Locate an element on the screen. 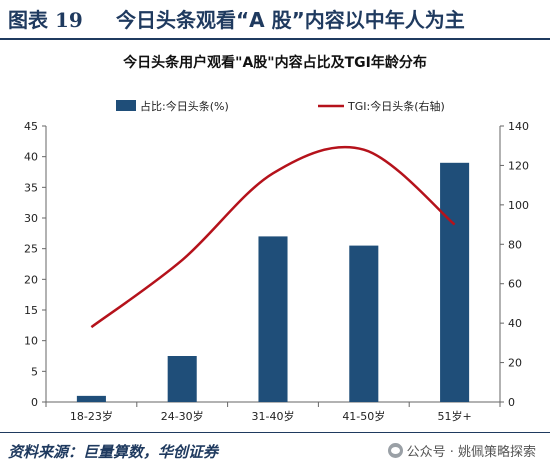 The width and height of the screenshot is (550, 471). source-note: 资料来源：巨量算数，华创证券 is located at coordinates (113, 452).